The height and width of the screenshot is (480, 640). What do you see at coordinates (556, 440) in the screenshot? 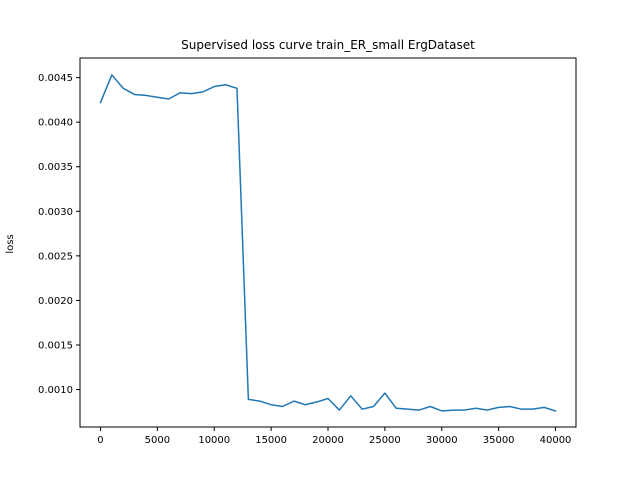
I see `x-tick-label: 40000` at bounding box center [556, 440].